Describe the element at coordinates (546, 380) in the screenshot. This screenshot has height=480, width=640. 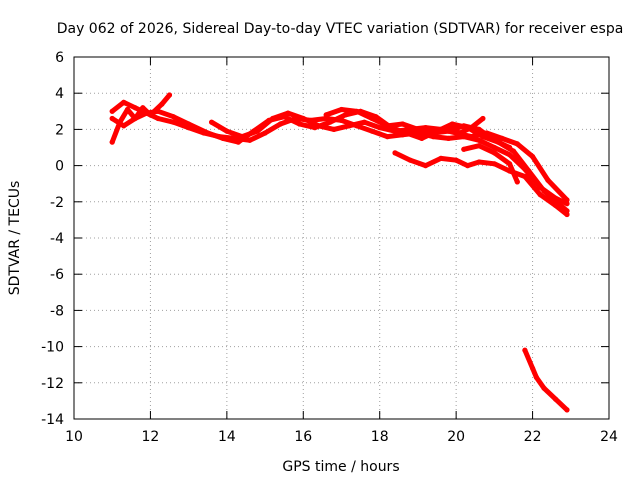
I see `series-track-i` at that location.